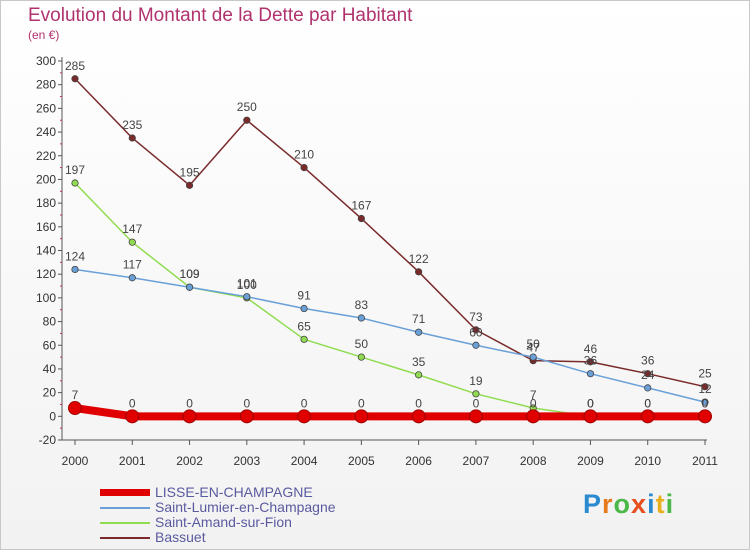  What do you see at coordinates (418, 461) in the screenshot?
I see `x-tick-label: 2006` at bounding box center [418, 461].